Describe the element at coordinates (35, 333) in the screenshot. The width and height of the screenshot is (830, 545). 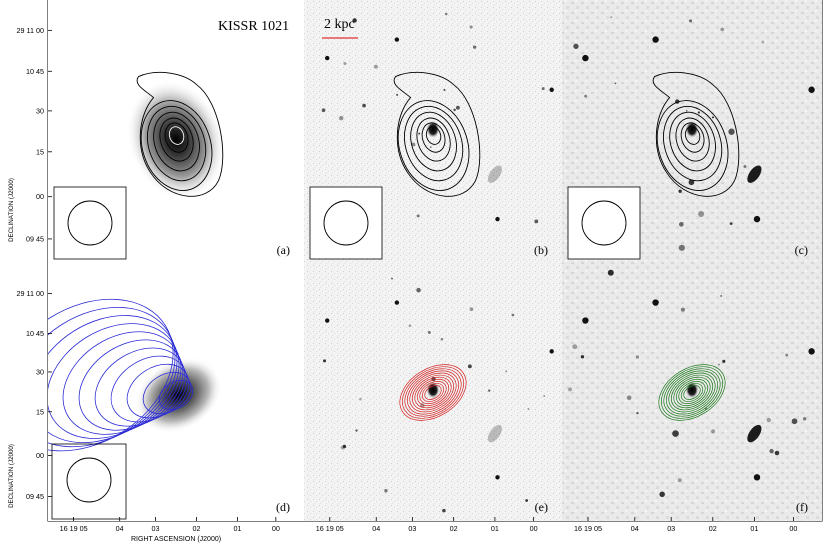
I see `y-tick-label: 10 45` at that location.